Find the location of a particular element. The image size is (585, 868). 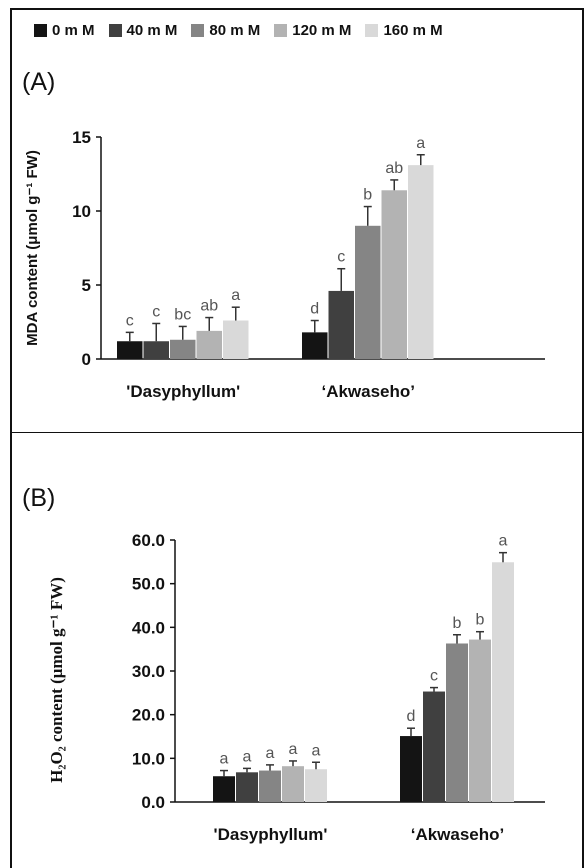

legend: 0 m M 40 m M 80 m M 120 m M 160 m M is located at coordinates (238, 30).